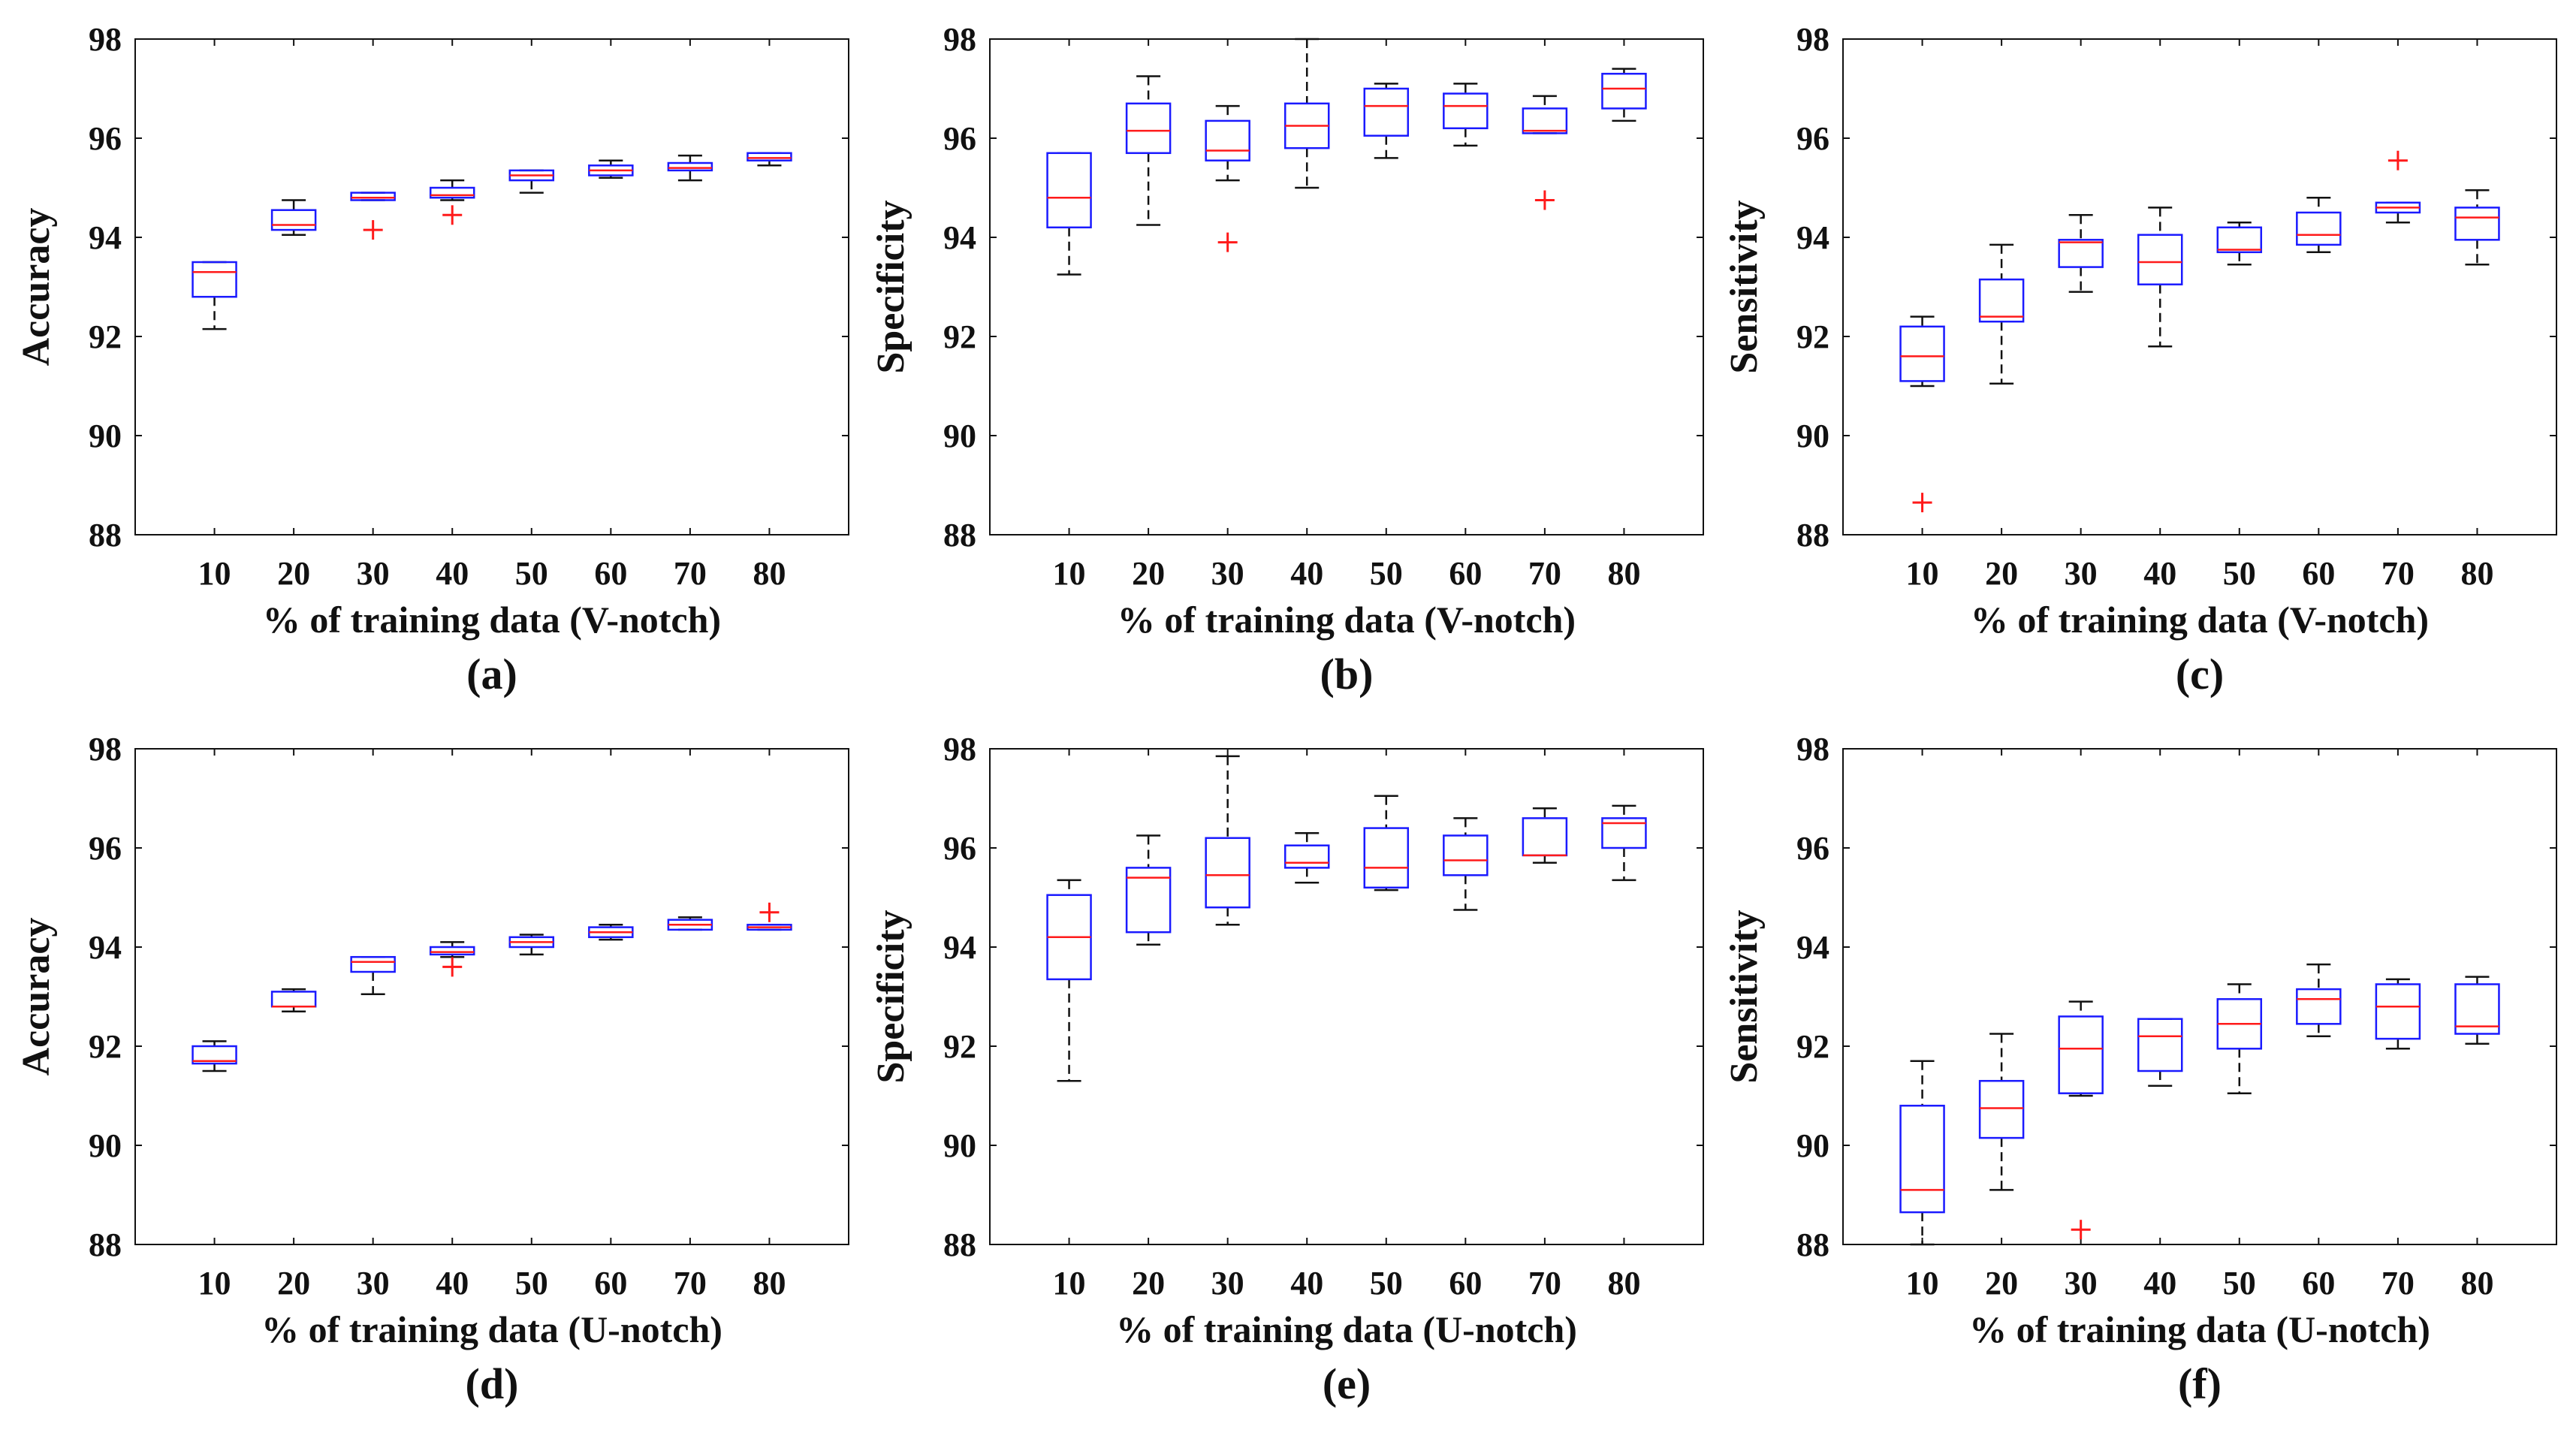 Image resolution: width=2576 pixels, height=1442 pixels. What do you see at coordinates (960, 750) in the screenshot?
I see `y-tick-label: 98` at bounding box center [960, 750].